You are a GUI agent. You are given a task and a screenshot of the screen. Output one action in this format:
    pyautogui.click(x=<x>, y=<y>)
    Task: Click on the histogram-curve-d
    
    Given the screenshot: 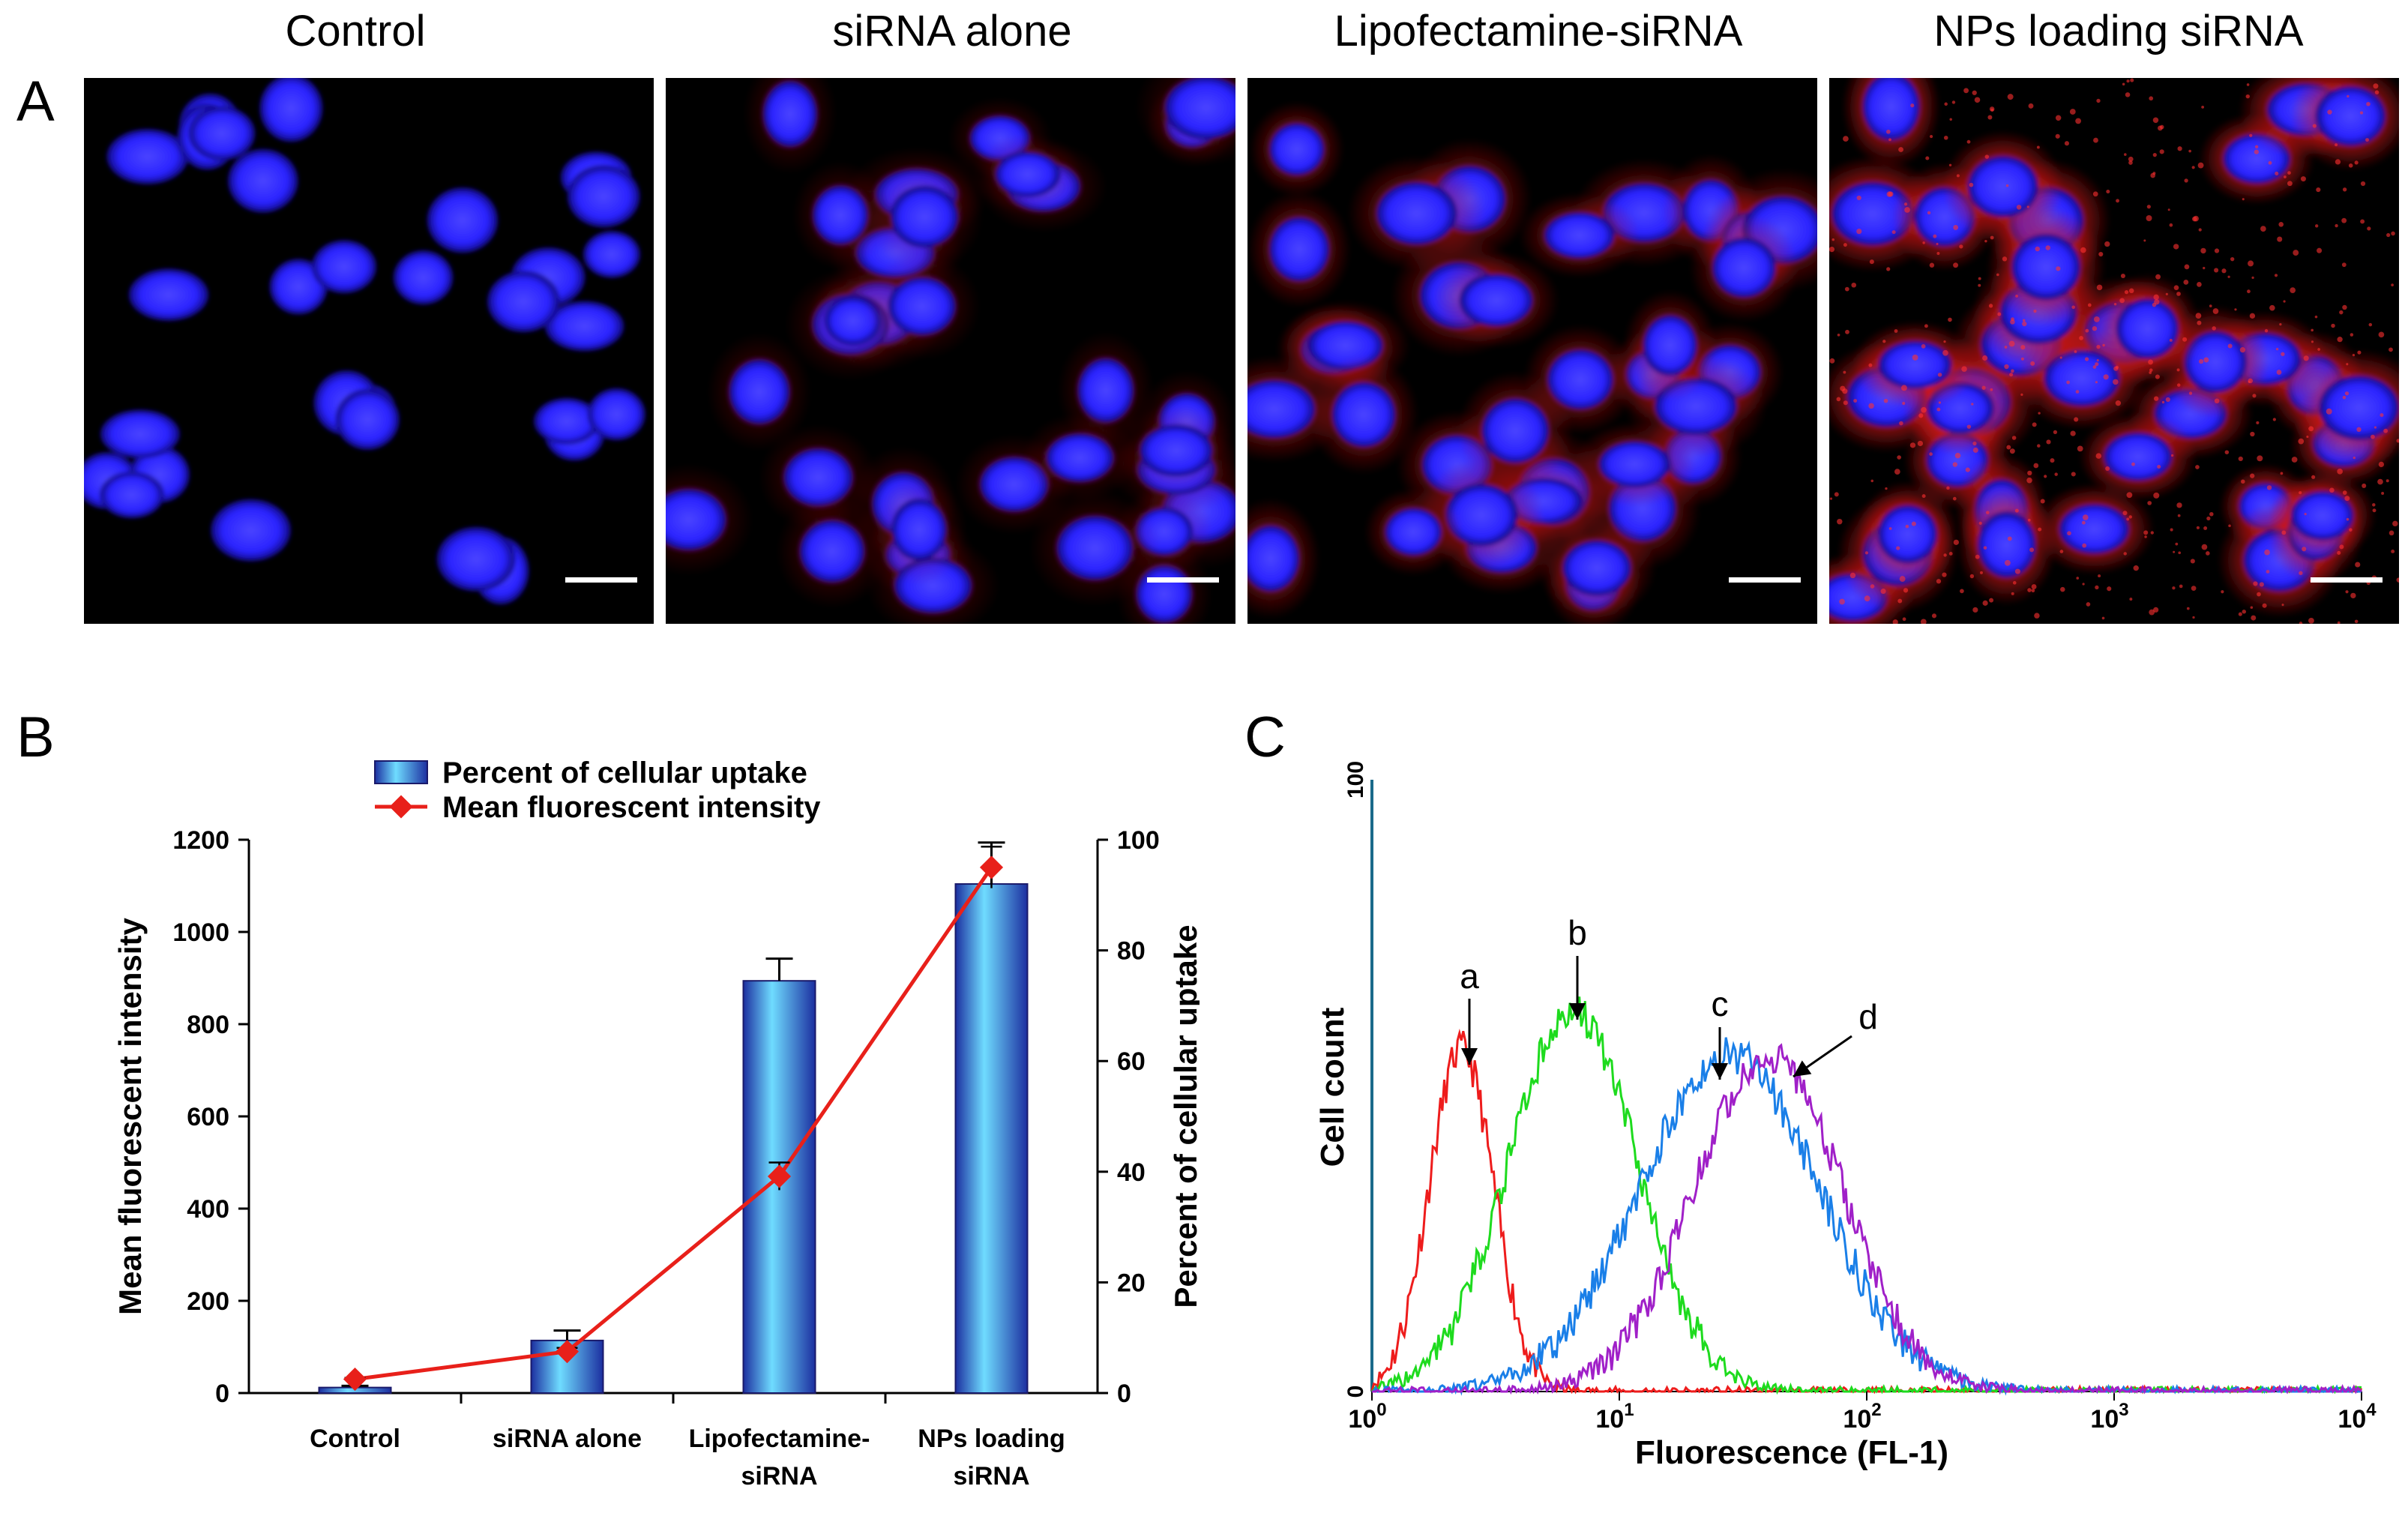 What is the action you would take?
    pyautogui.click(x=1867, y=1219)
    